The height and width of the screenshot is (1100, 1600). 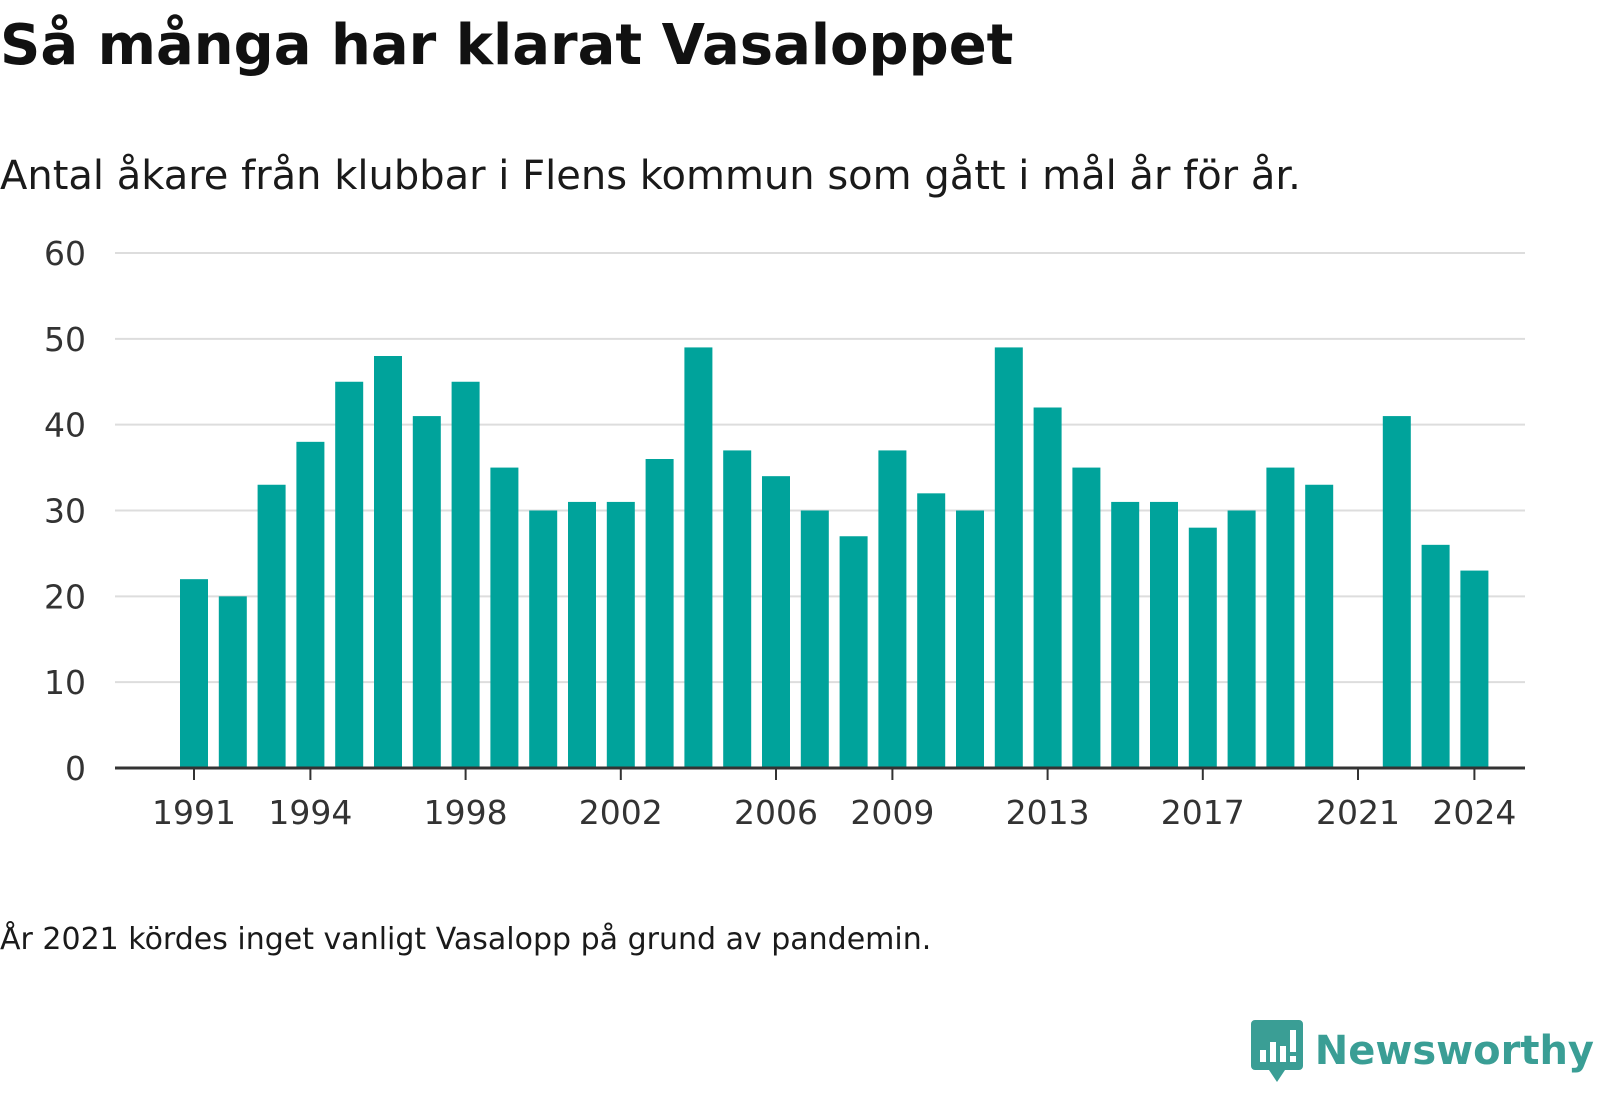 I want to click on bar-2012, so click(x=1008, y=557).